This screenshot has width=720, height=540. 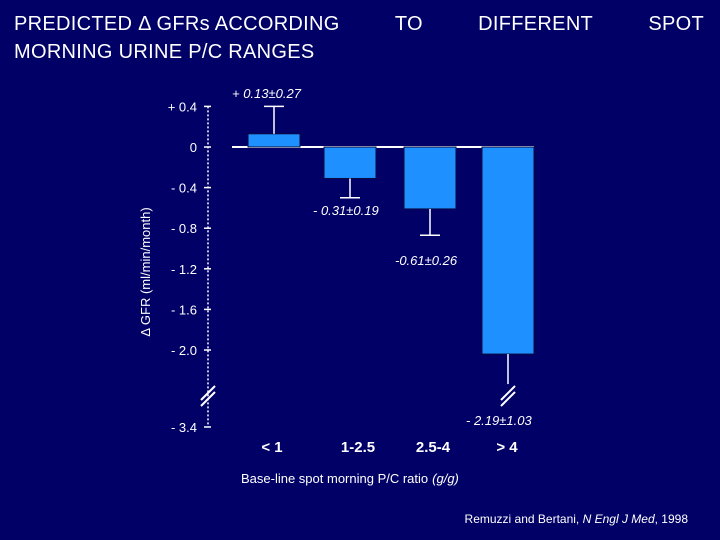 What do you see at coordinates (184, 427) in the screenshot?
I see `y-tick-label: - 3.4` at bounding box center [184, 427].